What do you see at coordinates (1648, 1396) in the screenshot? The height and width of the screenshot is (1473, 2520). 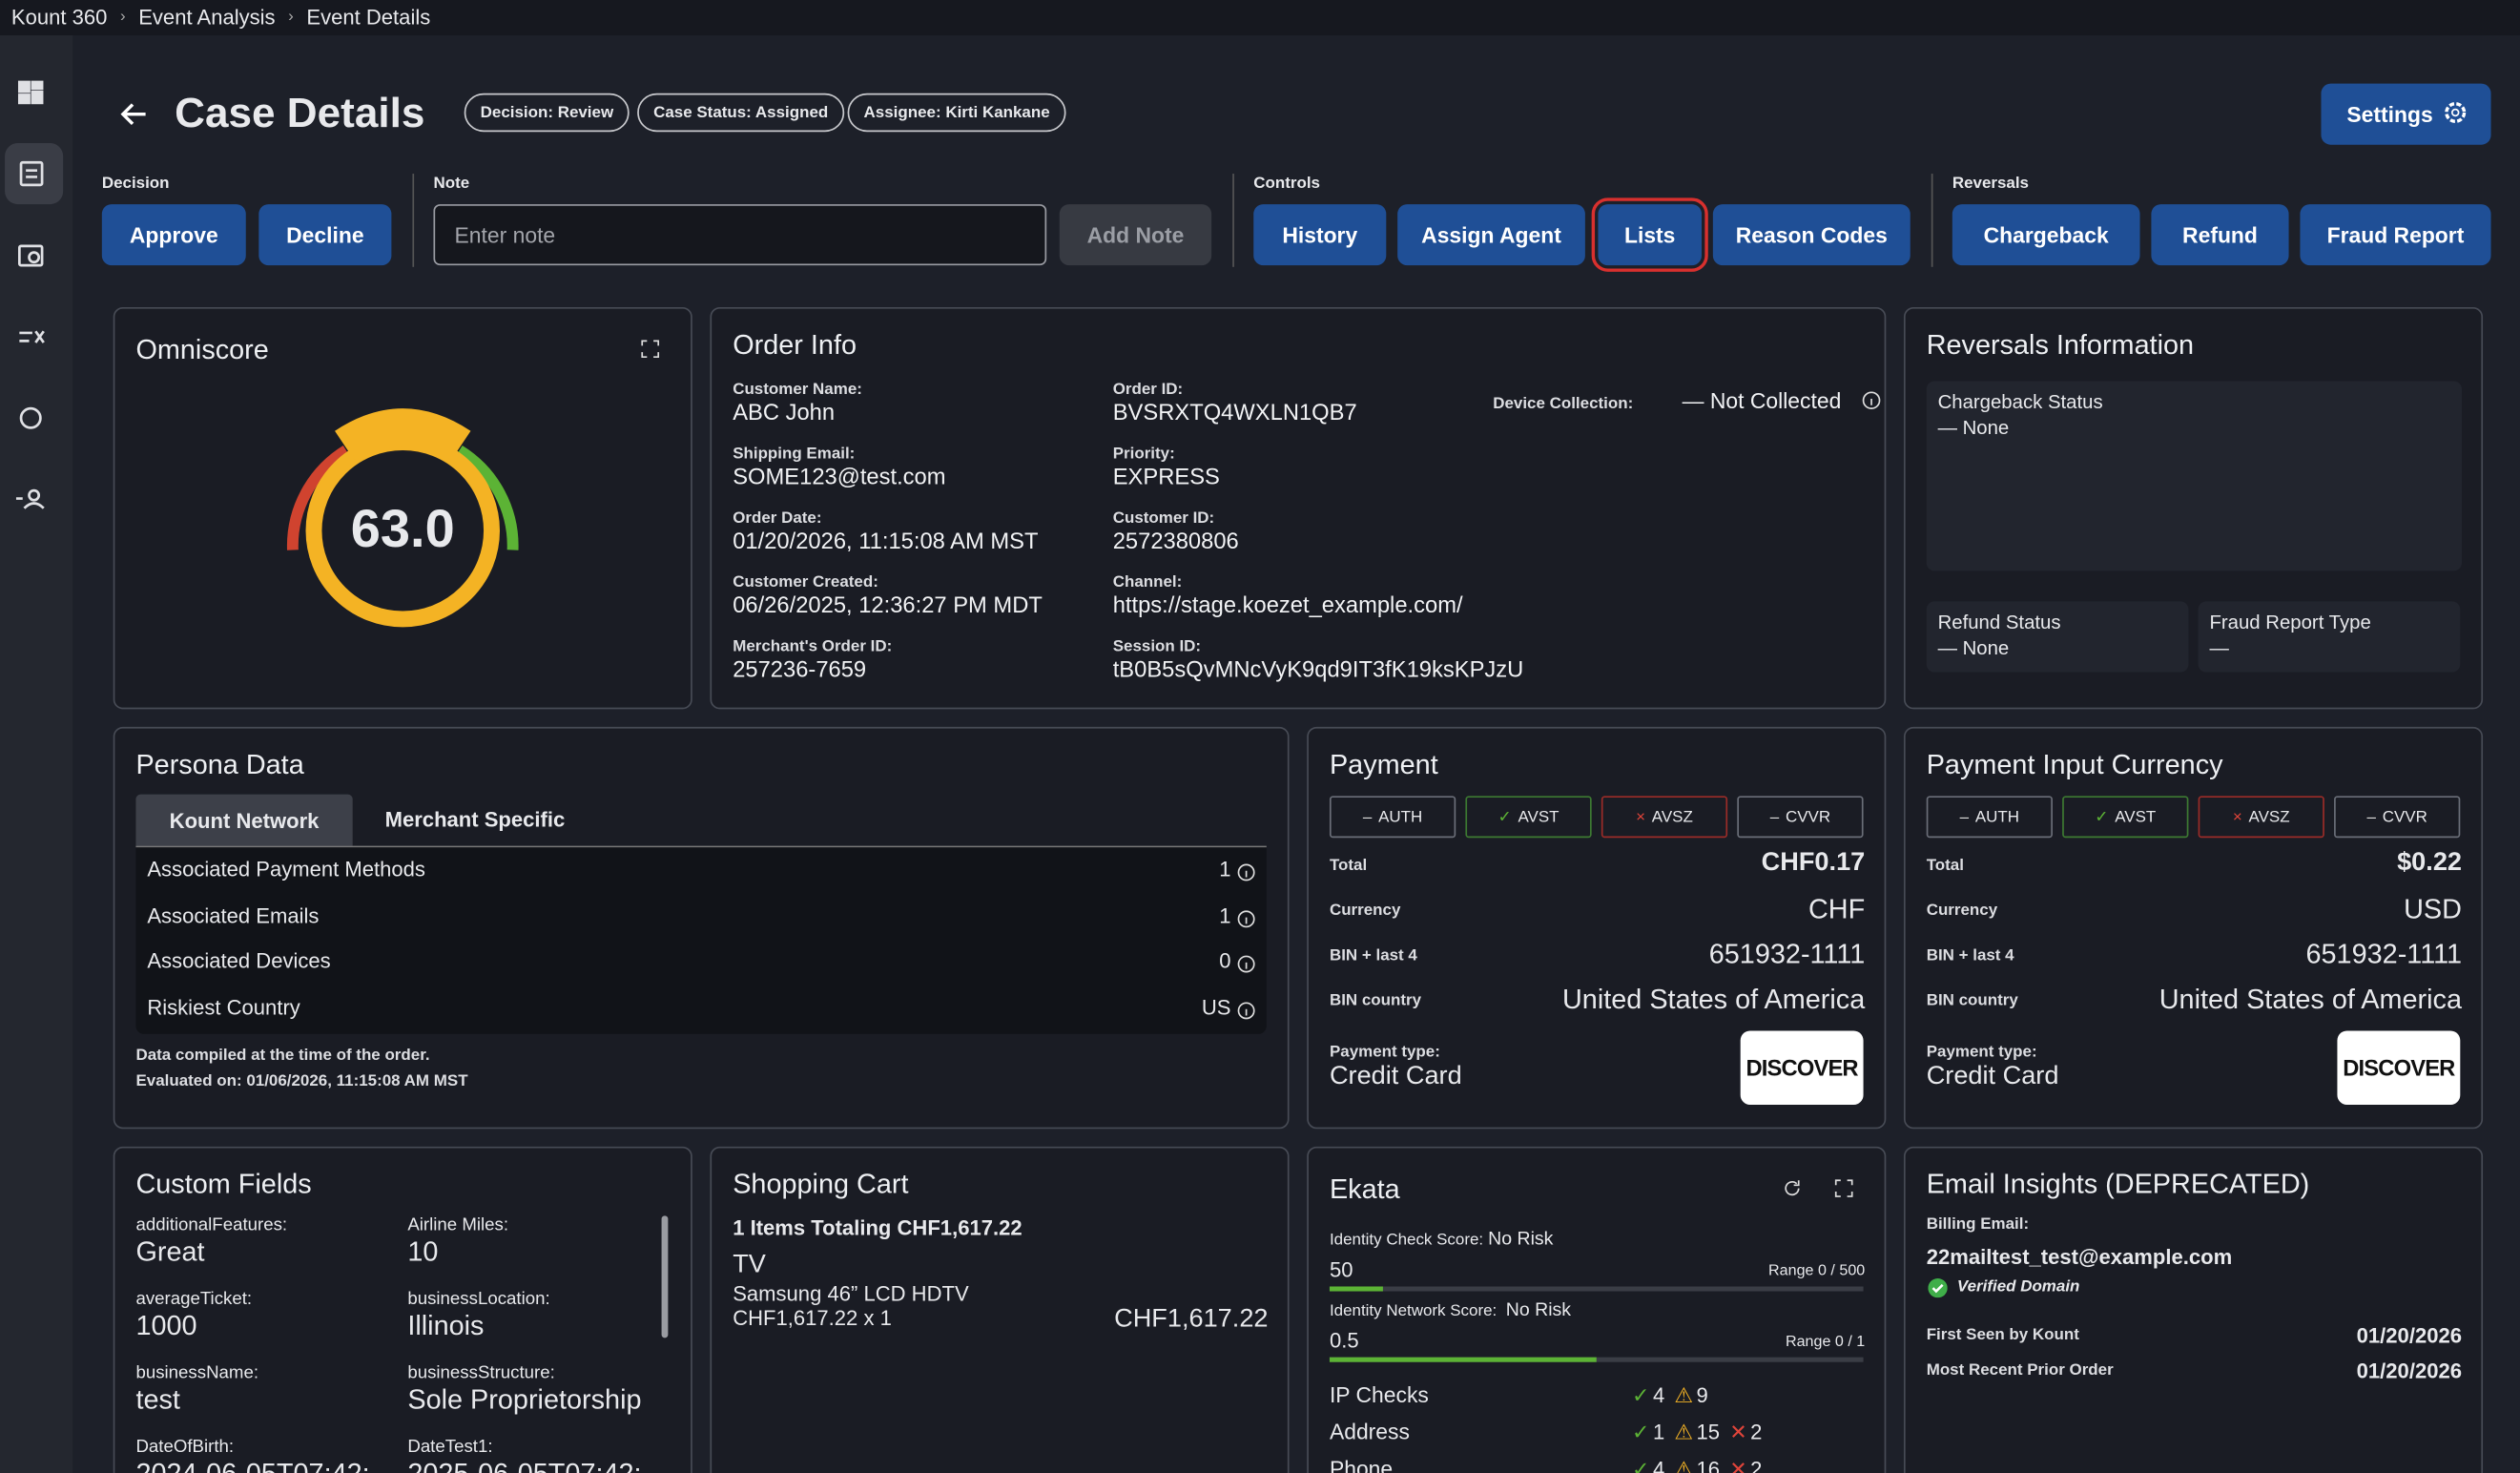 I see `check-pass: ✓ 4` at bounding box center [1648, 1396].